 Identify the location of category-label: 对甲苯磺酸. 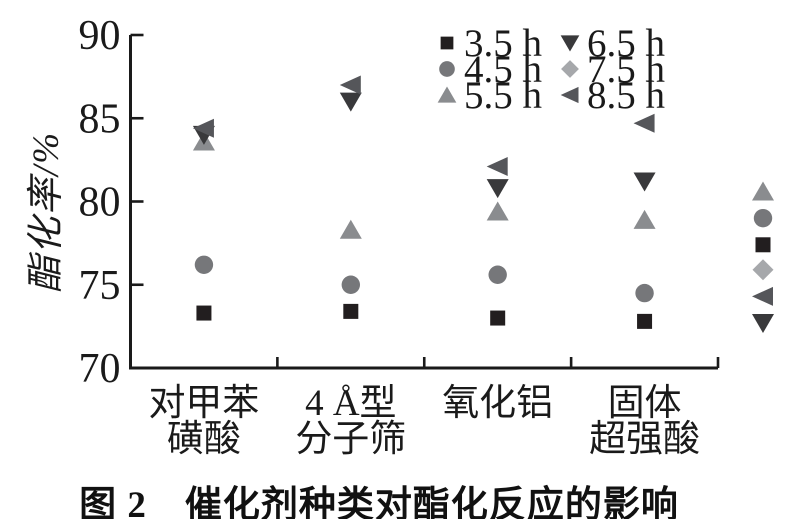
(203, 421).